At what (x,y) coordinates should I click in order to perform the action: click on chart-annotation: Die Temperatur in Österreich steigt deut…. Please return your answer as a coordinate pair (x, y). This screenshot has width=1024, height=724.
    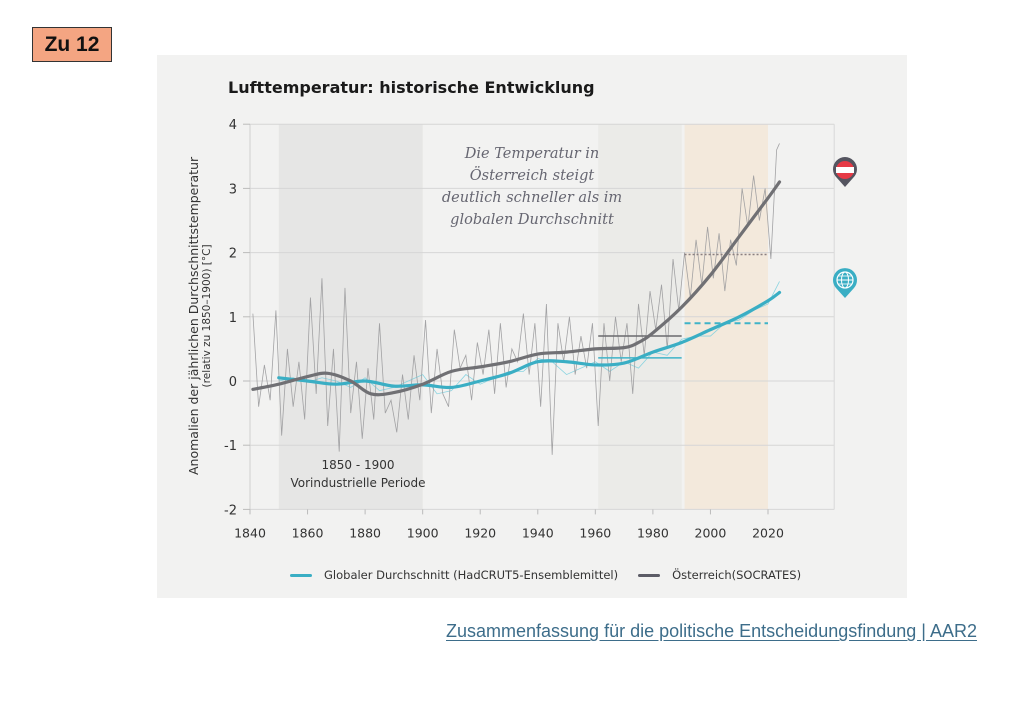
    Looking at the image, I should click on (532, 187).